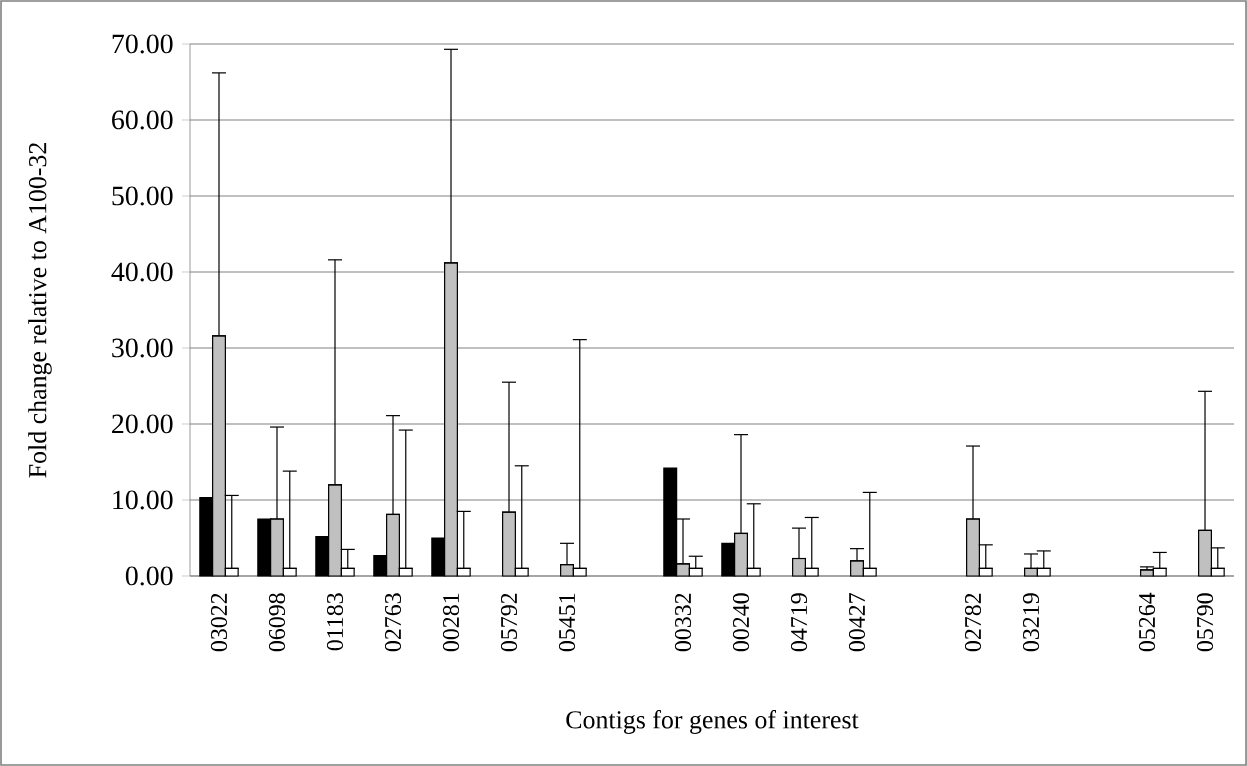 Image resolution: width=1247 pixels, height=766 pixels. I want to click on y-tick-label: 30.00, so click(142, 348).